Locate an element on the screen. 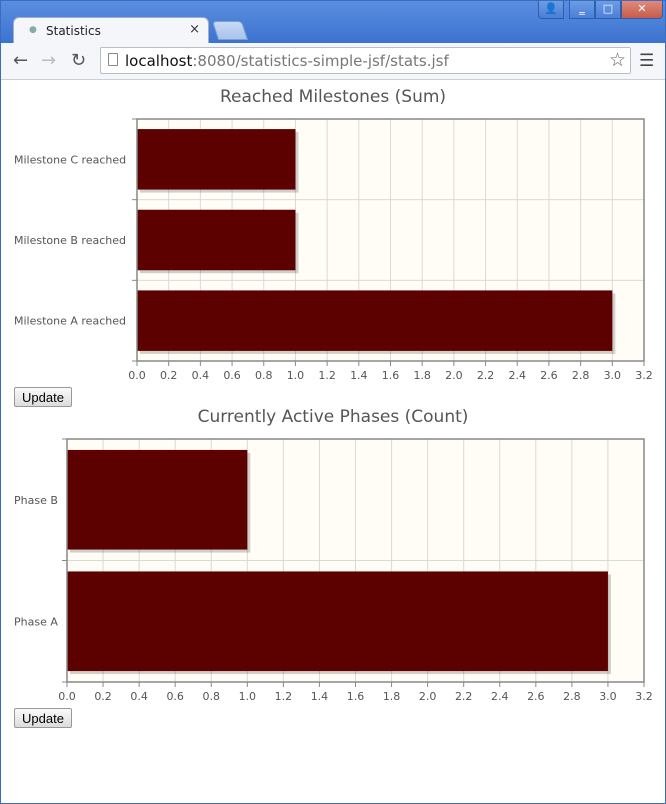 This screenshot has height=804, width=666. category-label: Milestone A reached is located at coordinates (70, 321).